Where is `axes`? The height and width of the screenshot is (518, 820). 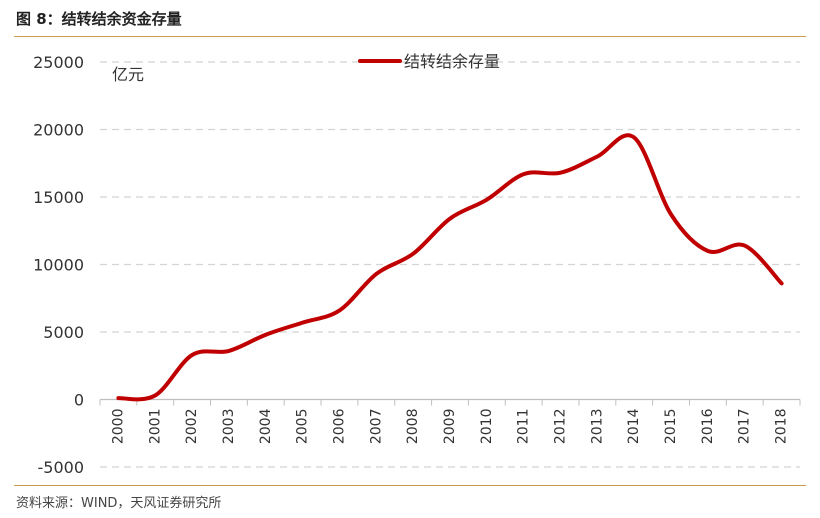
axes is located at coordinates (450, 402).